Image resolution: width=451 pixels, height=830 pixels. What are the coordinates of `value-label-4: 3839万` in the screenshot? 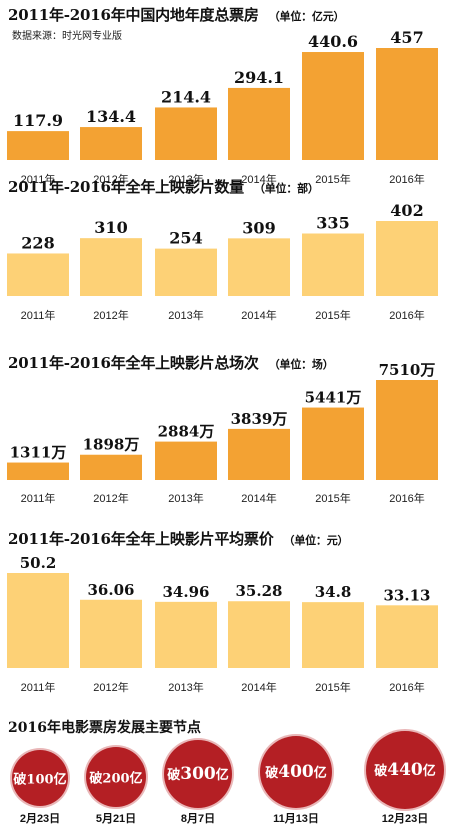 It's located at (259, 419).